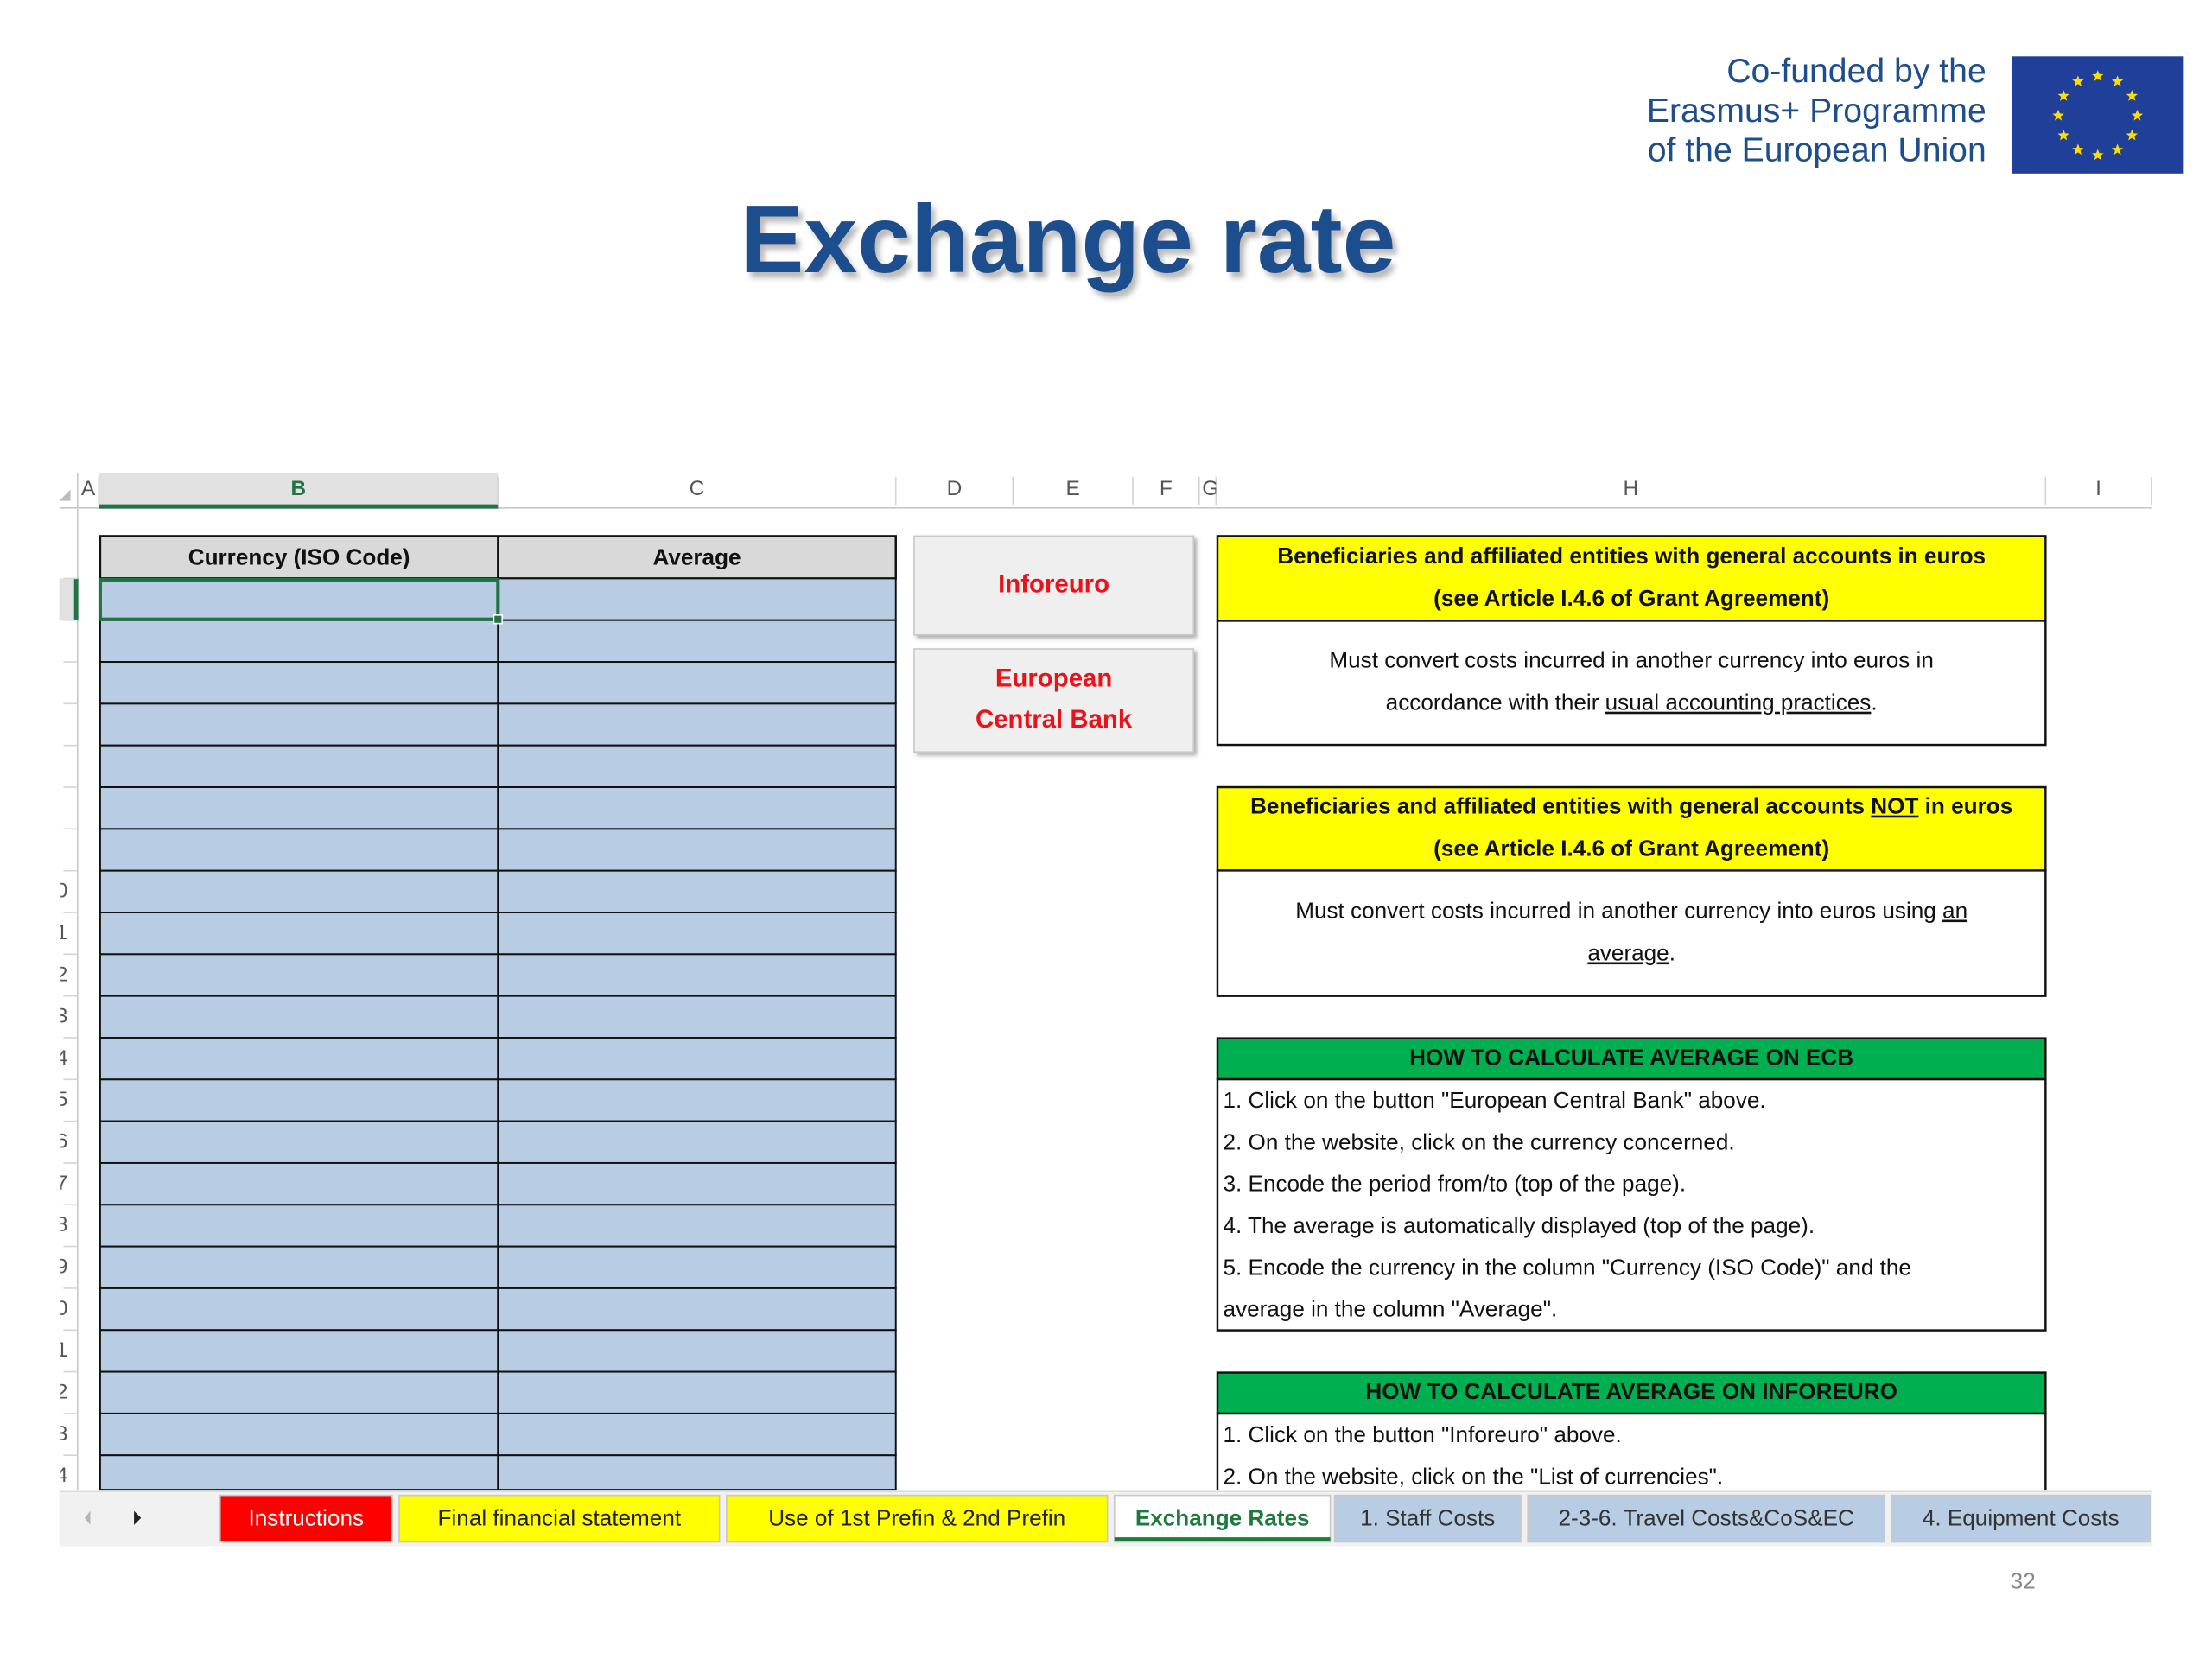  I want to click on sheet-tab-label: 2-3-6. Travel Costs&CoS&EC, so click(1705, 1517).